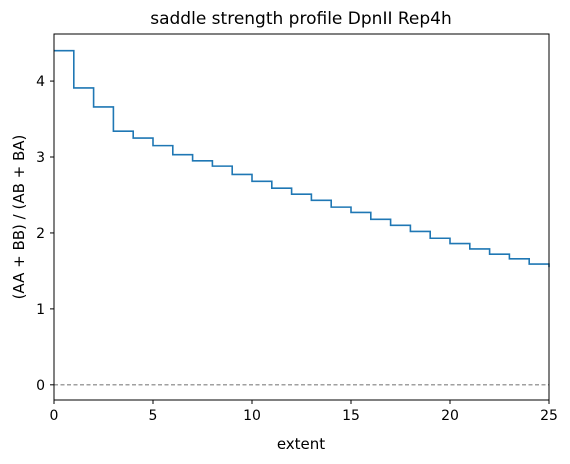 The width and height of the screenshot is (570, 464). What do you see at coordinates (40, 310) in the screenshot?
I see `y-tick-label: 1` at bounding box center [40, 310].